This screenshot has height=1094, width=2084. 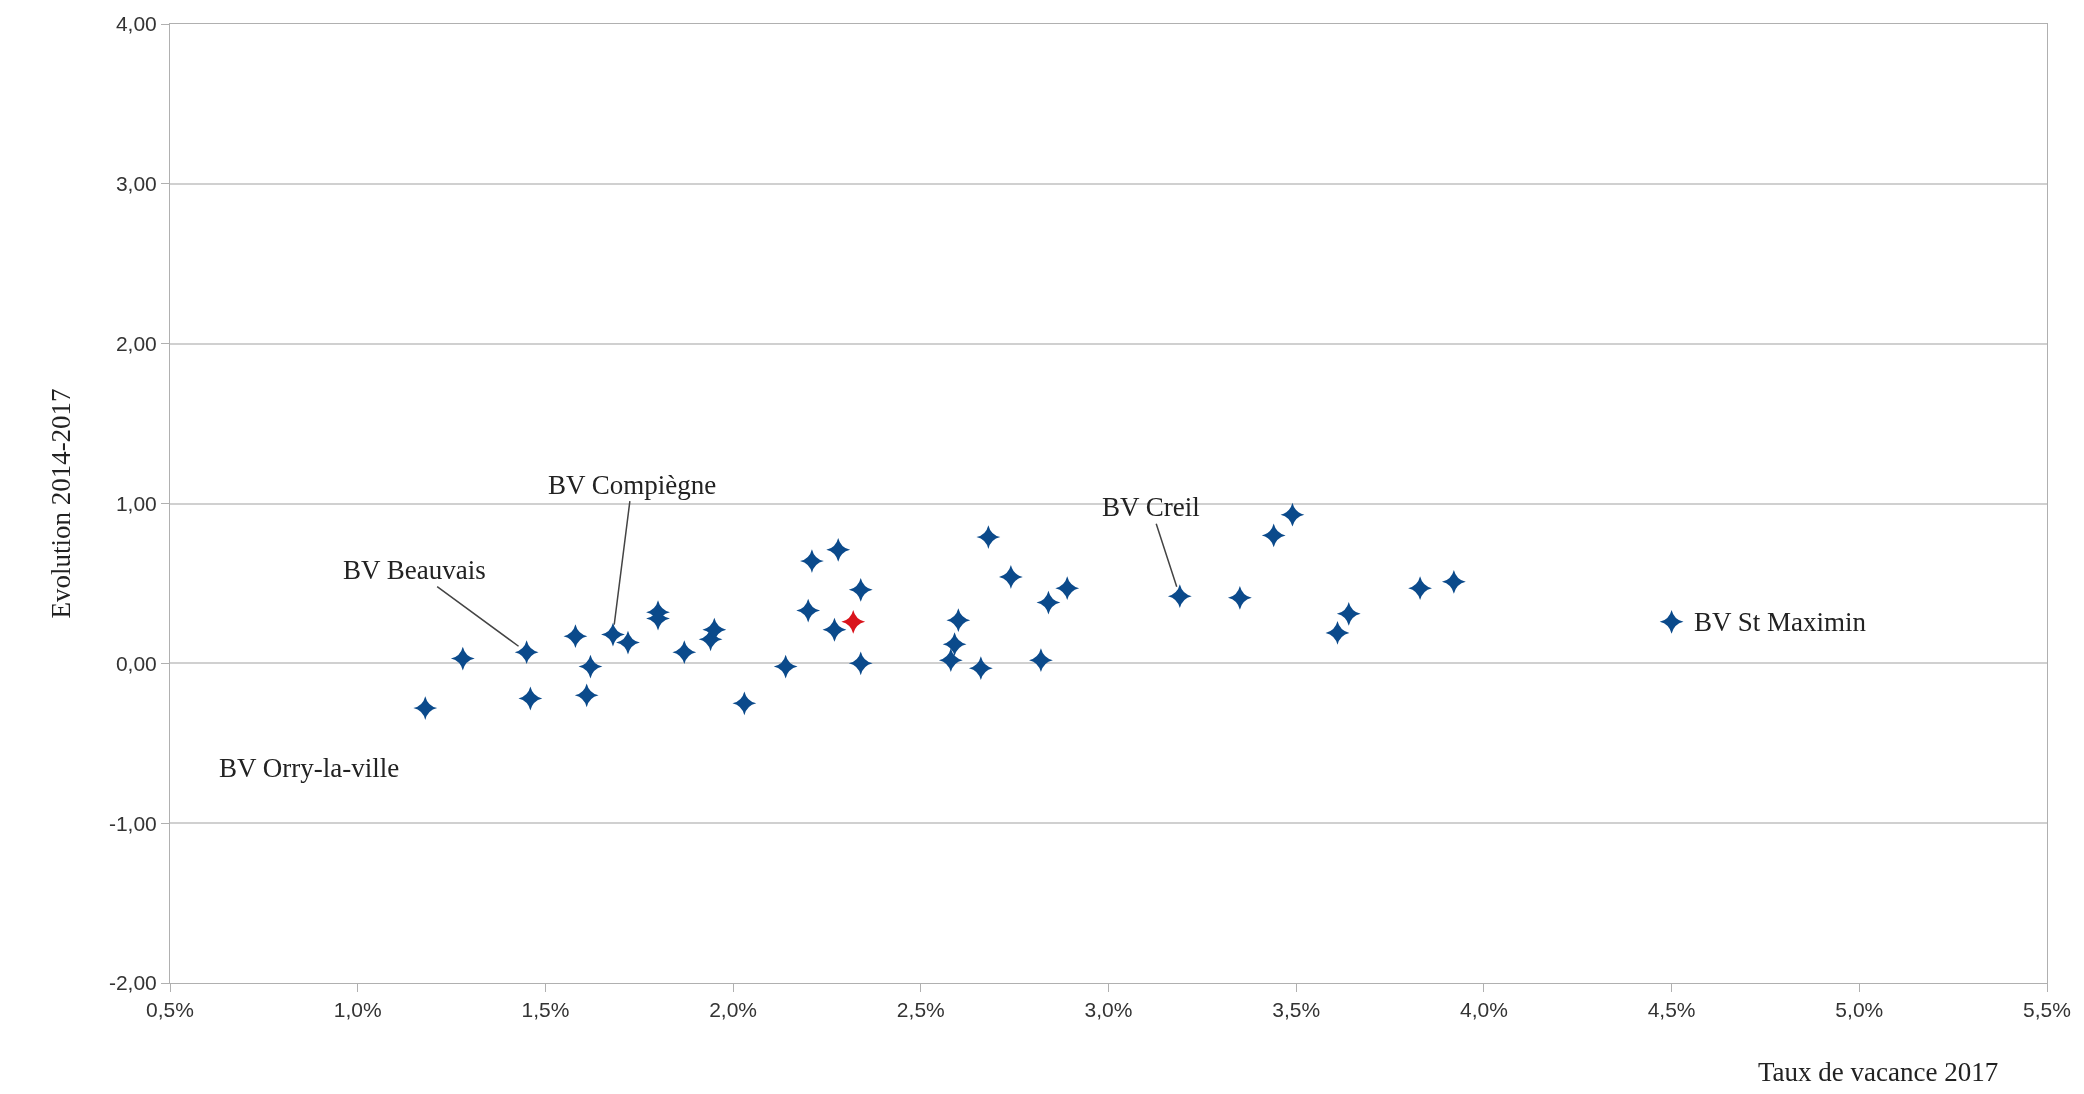 What do you see at coordinates (545, 1010) in the screenshot?
I see `x-tick-label: 1,5%` at bounding box center [545, 1010].